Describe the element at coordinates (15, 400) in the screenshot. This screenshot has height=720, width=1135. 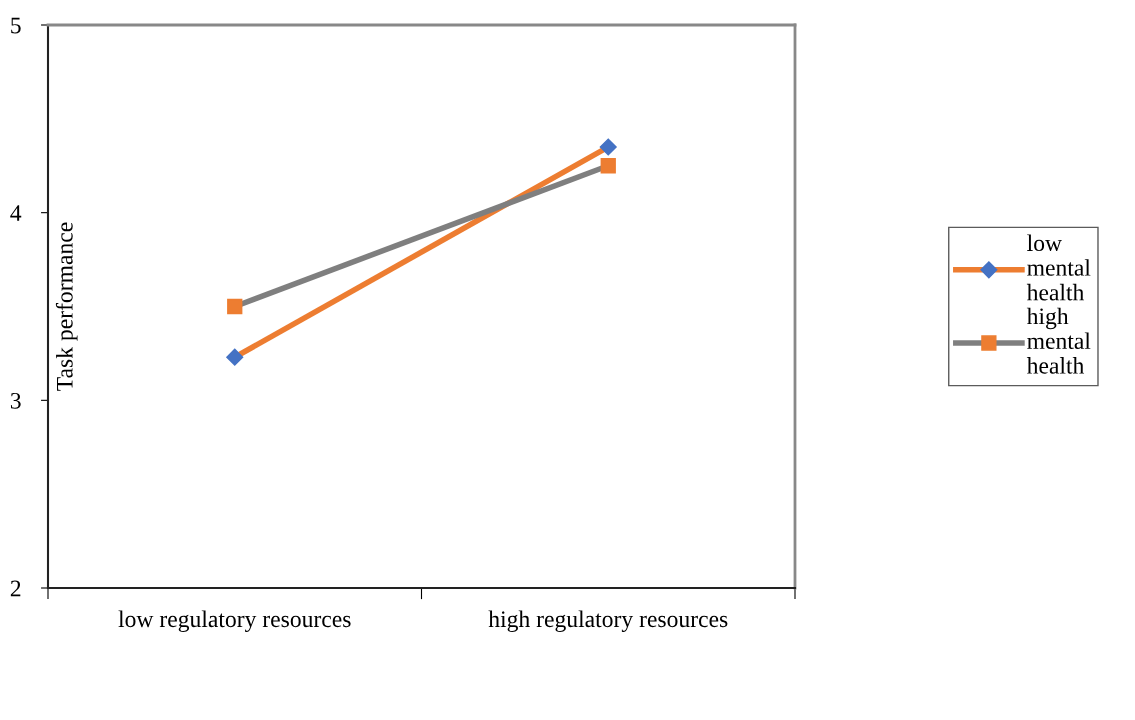
I see `y-tick-label: 3` at that location.